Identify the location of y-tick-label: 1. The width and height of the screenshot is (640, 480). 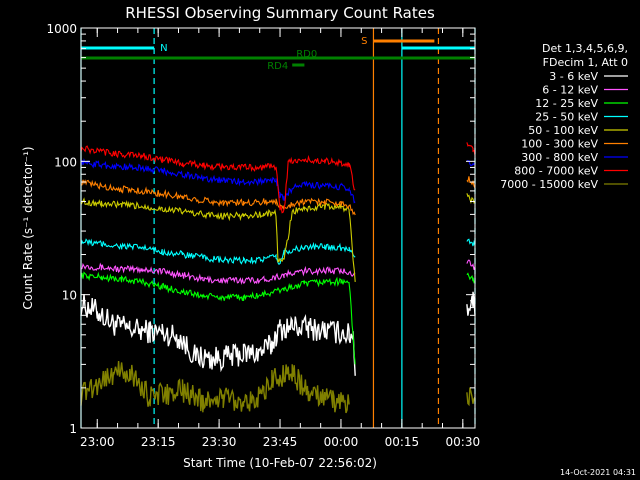
(73, 429).